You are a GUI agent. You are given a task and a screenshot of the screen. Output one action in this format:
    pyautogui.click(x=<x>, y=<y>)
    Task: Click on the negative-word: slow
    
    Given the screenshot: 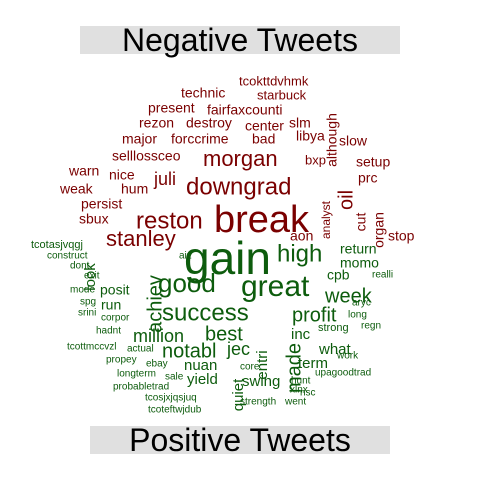 What is the action you would take?
    pyautogui.click(x=353, y=141)
    